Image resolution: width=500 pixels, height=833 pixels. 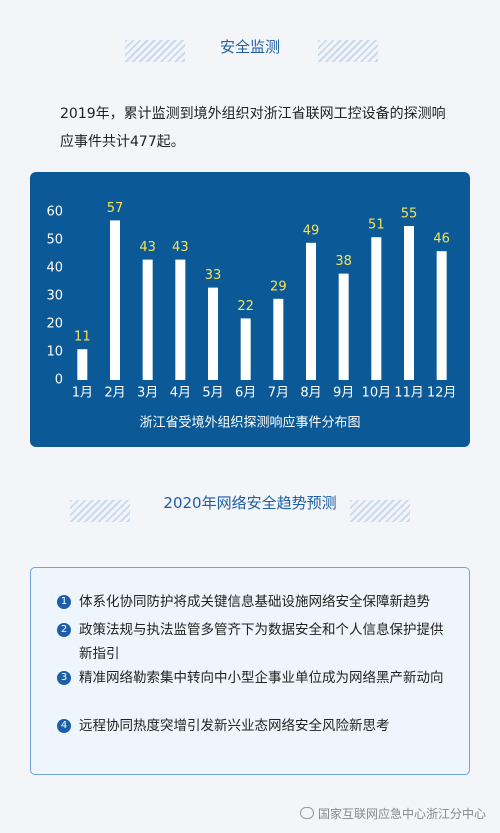 What do you see at coordinates (311, 230) in the screenshot?
I see `data-label: 49` at bounding box center [311, 230].